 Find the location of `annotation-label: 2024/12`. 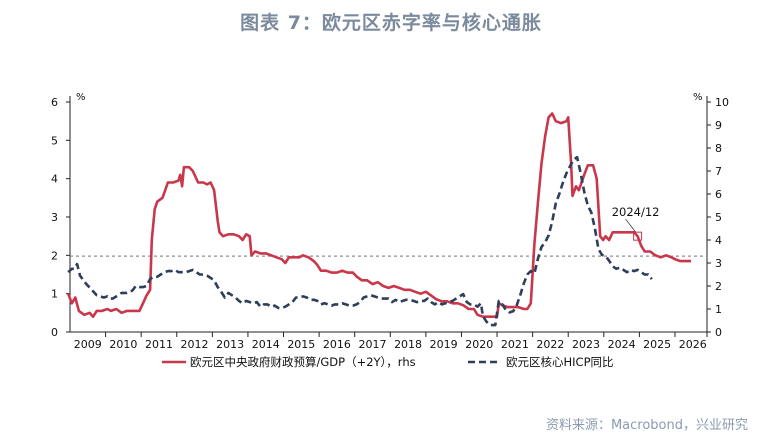

annotation-label: 2024/12 is located at coordinates (636, 212).